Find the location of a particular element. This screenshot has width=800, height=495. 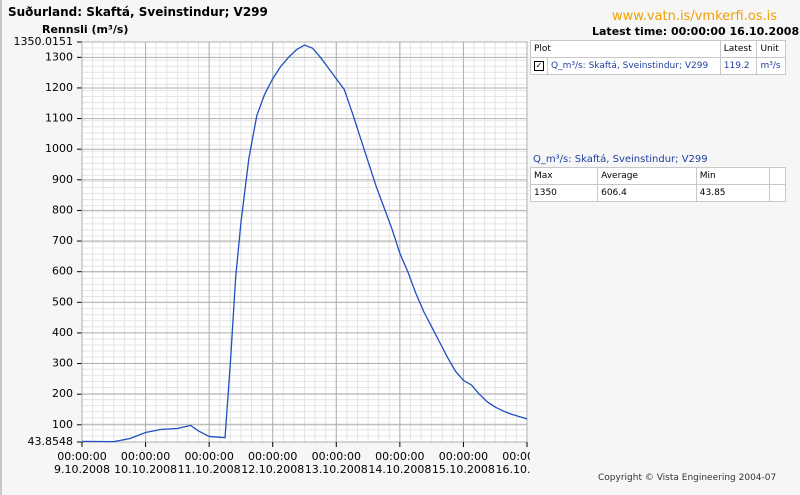

x-tick-date: 16.10.2008 is located at coordinates (513, 469).